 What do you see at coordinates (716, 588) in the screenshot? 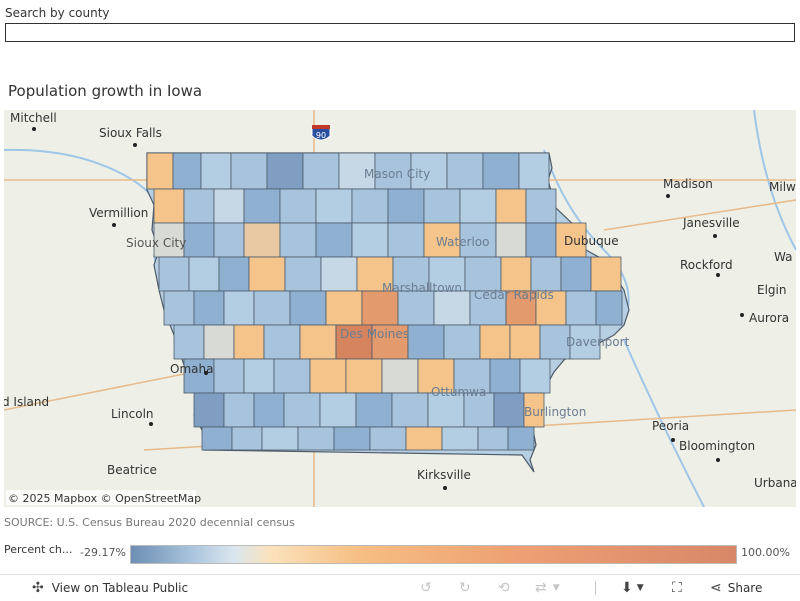
I see `share-icon: ⋖` at bounding box center [716, 588].